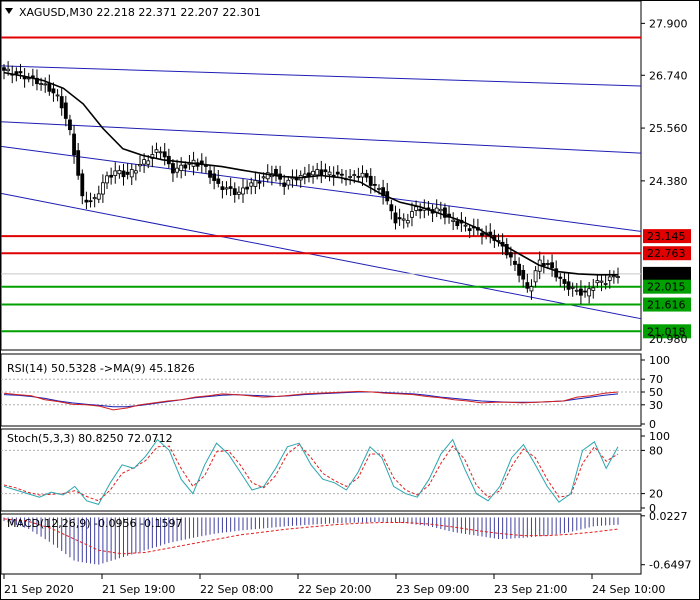 Image resolution: width=700 pixels, height=600 pixels. I want to click on stoch-tick-label: 20, so click(656, 494).